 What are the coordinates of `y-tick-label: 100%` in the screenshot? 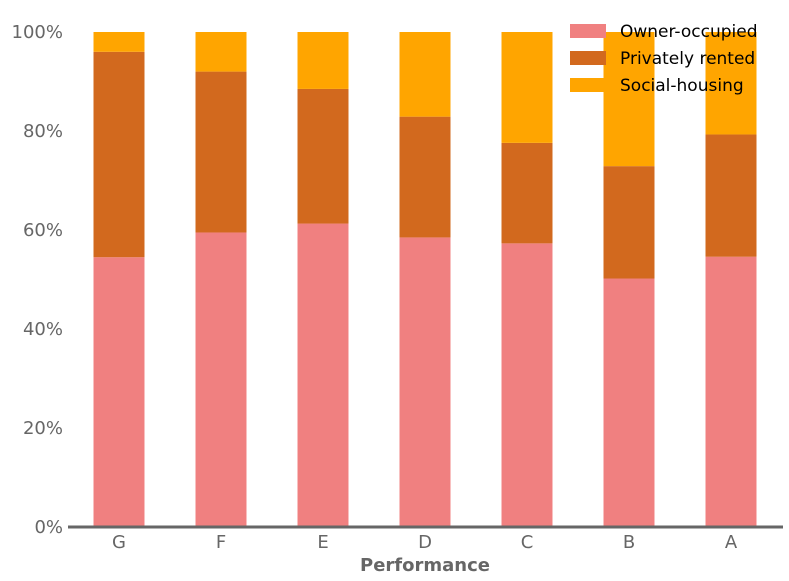 It's located at (37, 32).